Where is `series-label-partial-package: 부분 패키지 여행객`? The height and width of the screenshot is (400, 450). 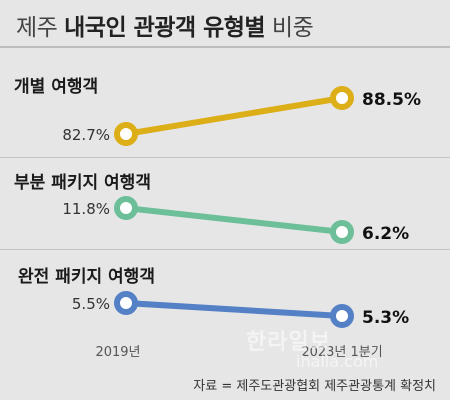 series-label-partial-package: 부분 패키지 여행객 is located at coordinates (82, 183).